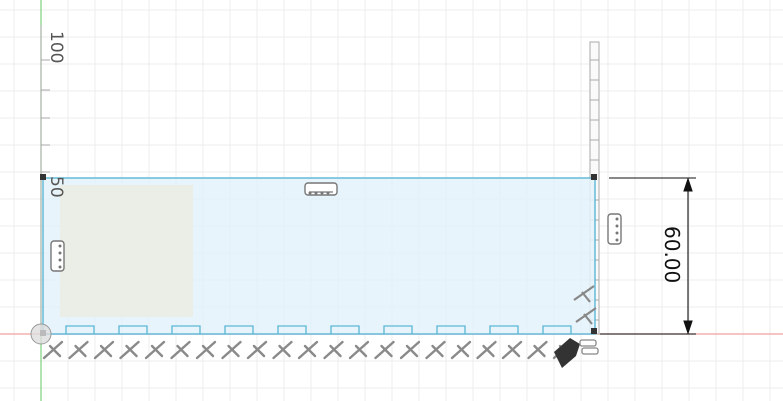 This screenshot has height=401, width=783. Describe the element at coordinates (126, 251) in the screenshot. I see `highlight-region` at that location.